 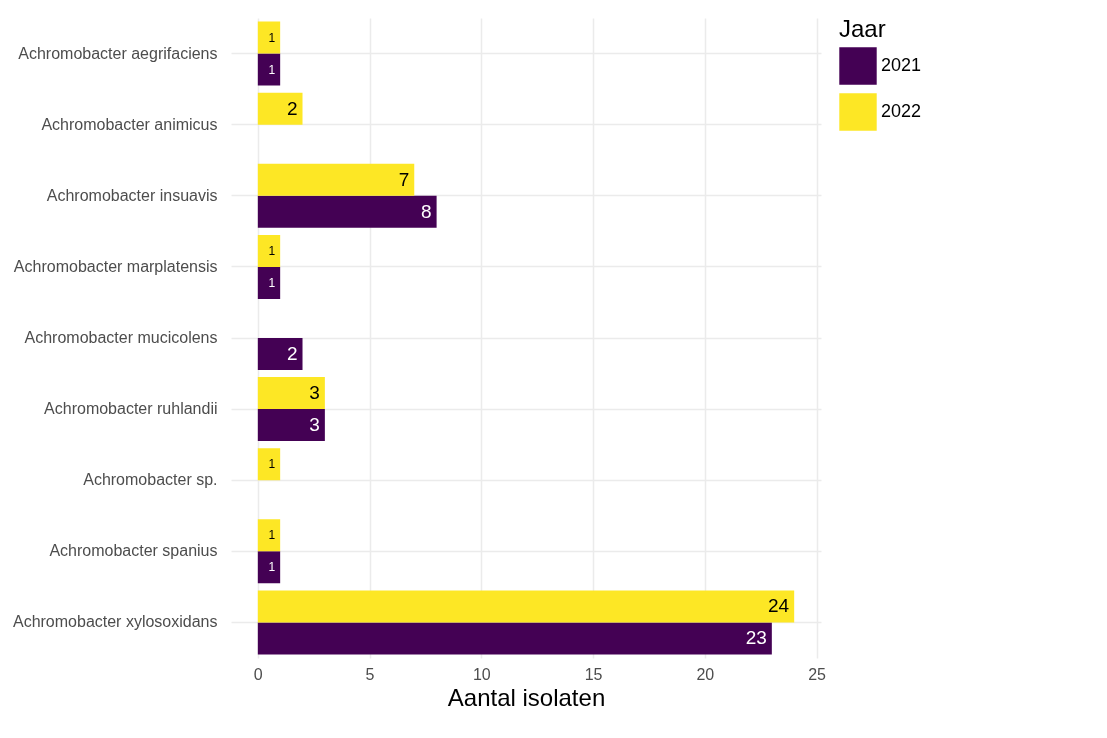 I want to click on y-tick-label: Achromobacter animicus, so click(x=129, y=124).